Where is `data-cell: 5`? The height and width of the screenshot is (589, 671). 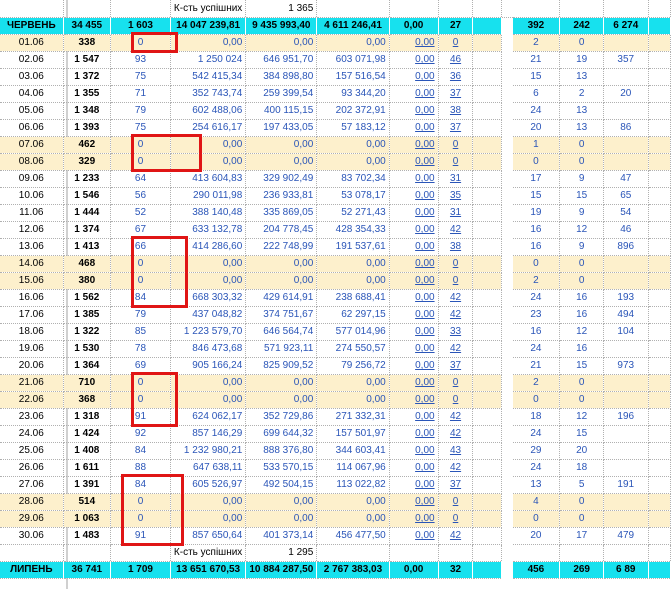
data-cell: 5 is located at coordinates (582, 485).